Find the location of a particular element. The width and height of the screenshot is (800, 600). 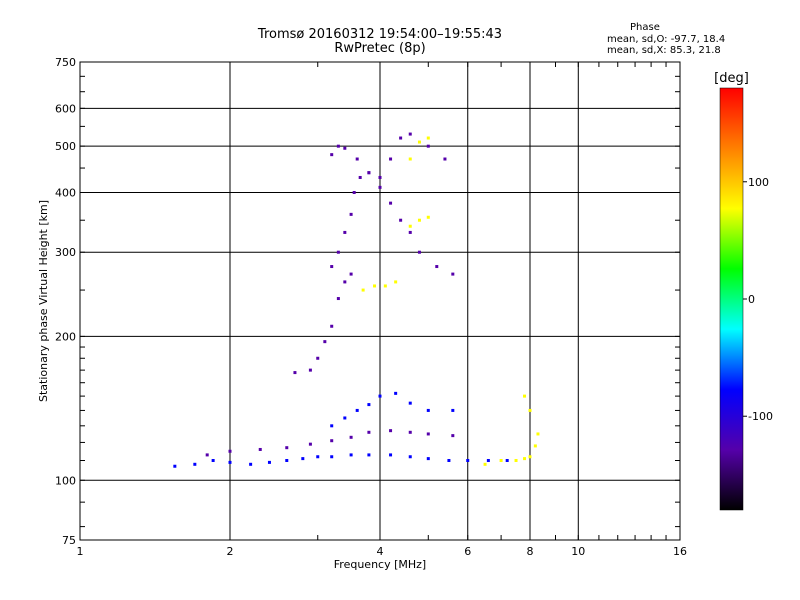

y-tick-label: 300 is located at coordinates (65, 252).